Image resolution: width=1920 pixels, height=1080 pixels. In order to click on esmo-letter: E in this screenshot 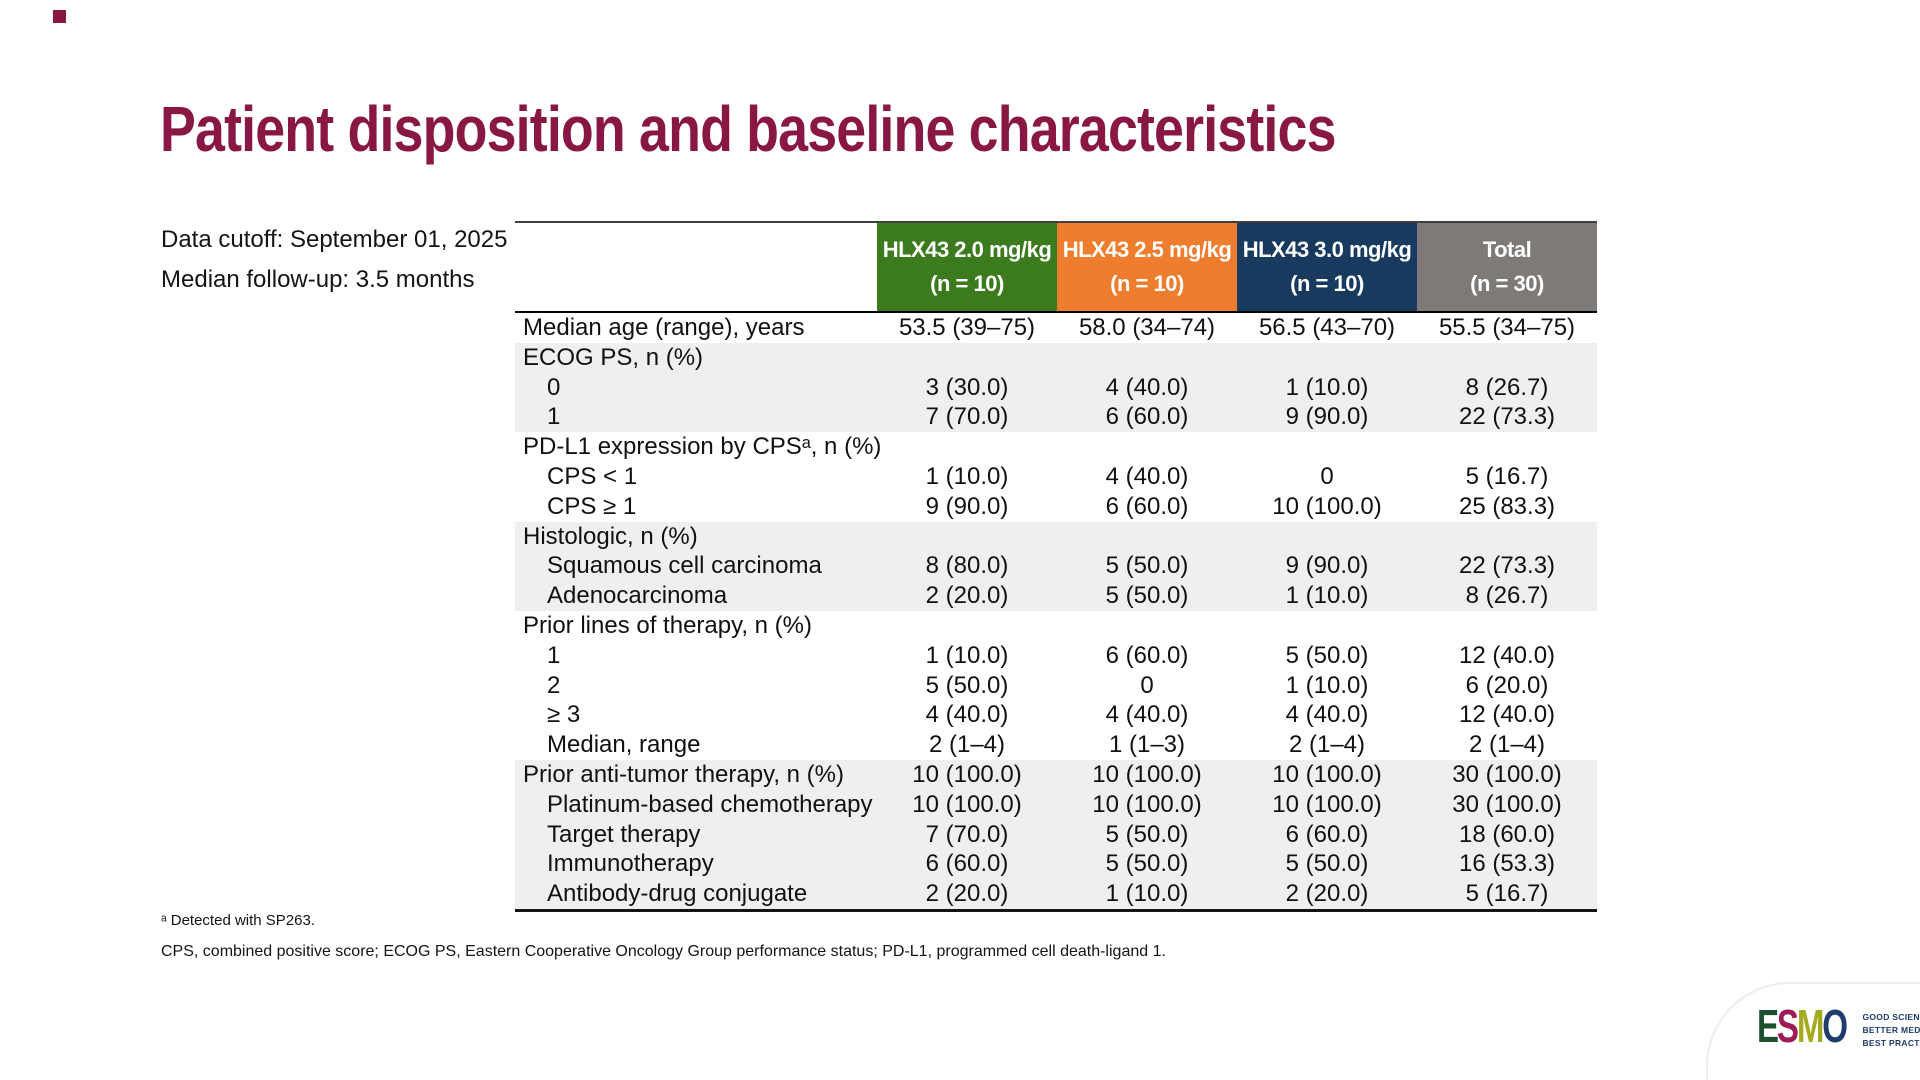, I will do `click(1768, 1026)`.